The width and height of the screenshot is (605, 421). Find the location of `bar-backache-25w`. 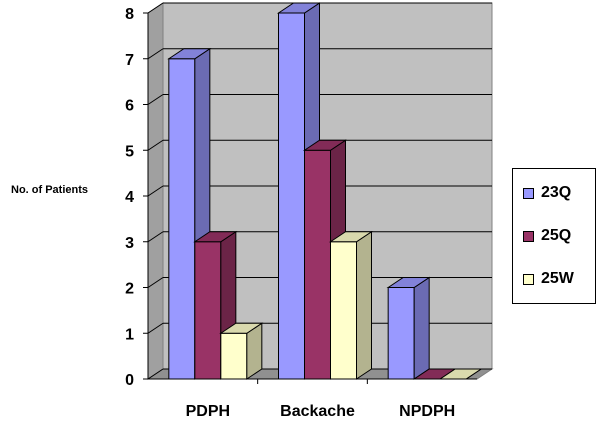

bar-backache-25w is located at coordinates (351, 305).